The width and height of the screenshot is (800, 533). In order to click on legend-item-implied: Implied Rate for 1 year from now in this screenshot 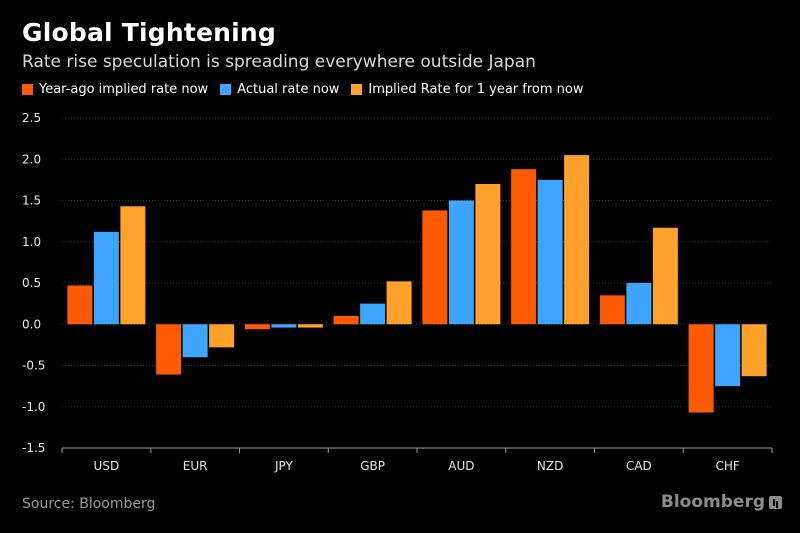, I will do `click(467, 89)`.